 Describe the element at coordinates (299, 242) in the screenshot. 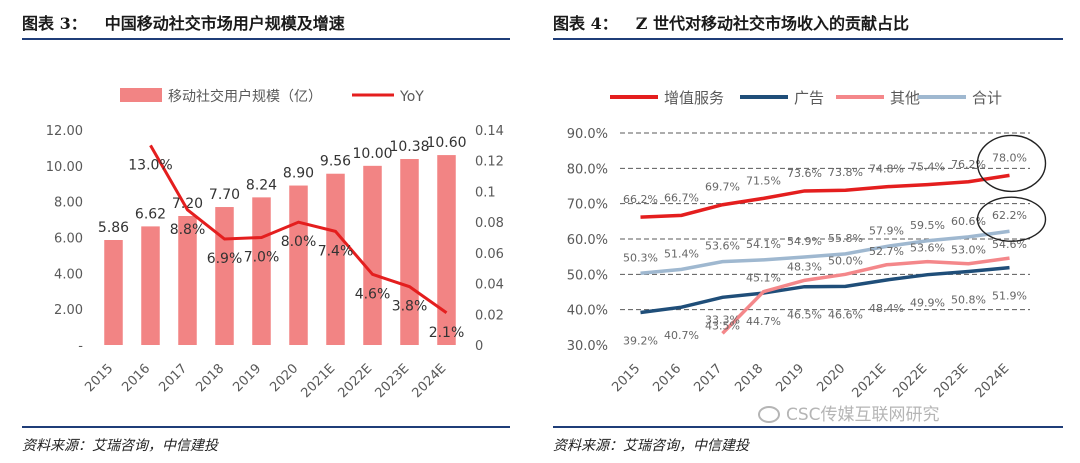

I see `yoy-value-label: 8.0%` at that location.